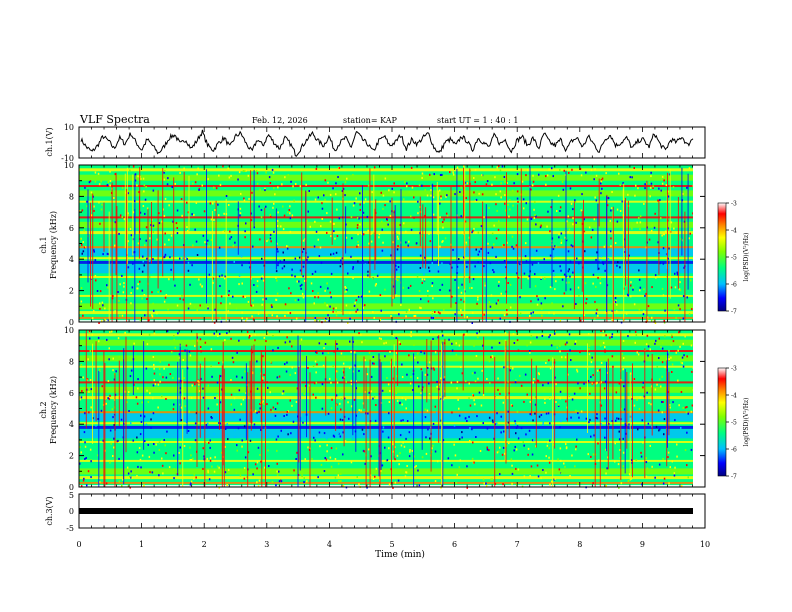 The image size is (792, 612). What do you see at coordinates (67, 158) in the screenshot?
I see `ch1-ytick-bottom: -10` at bounding box center [67, 158].